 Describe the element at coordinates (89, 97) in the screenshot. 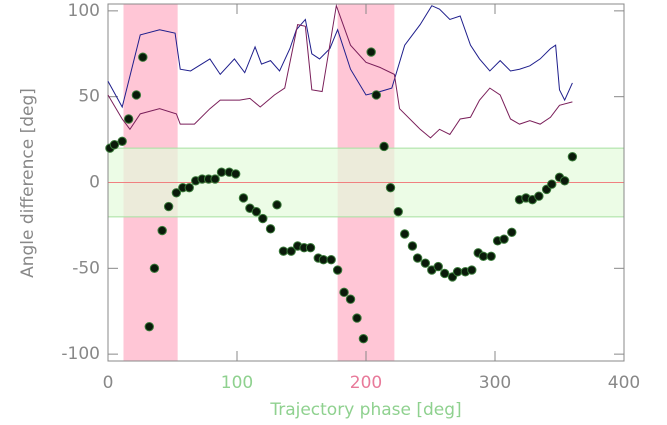

I see `y-tick-label: 50` at that location.